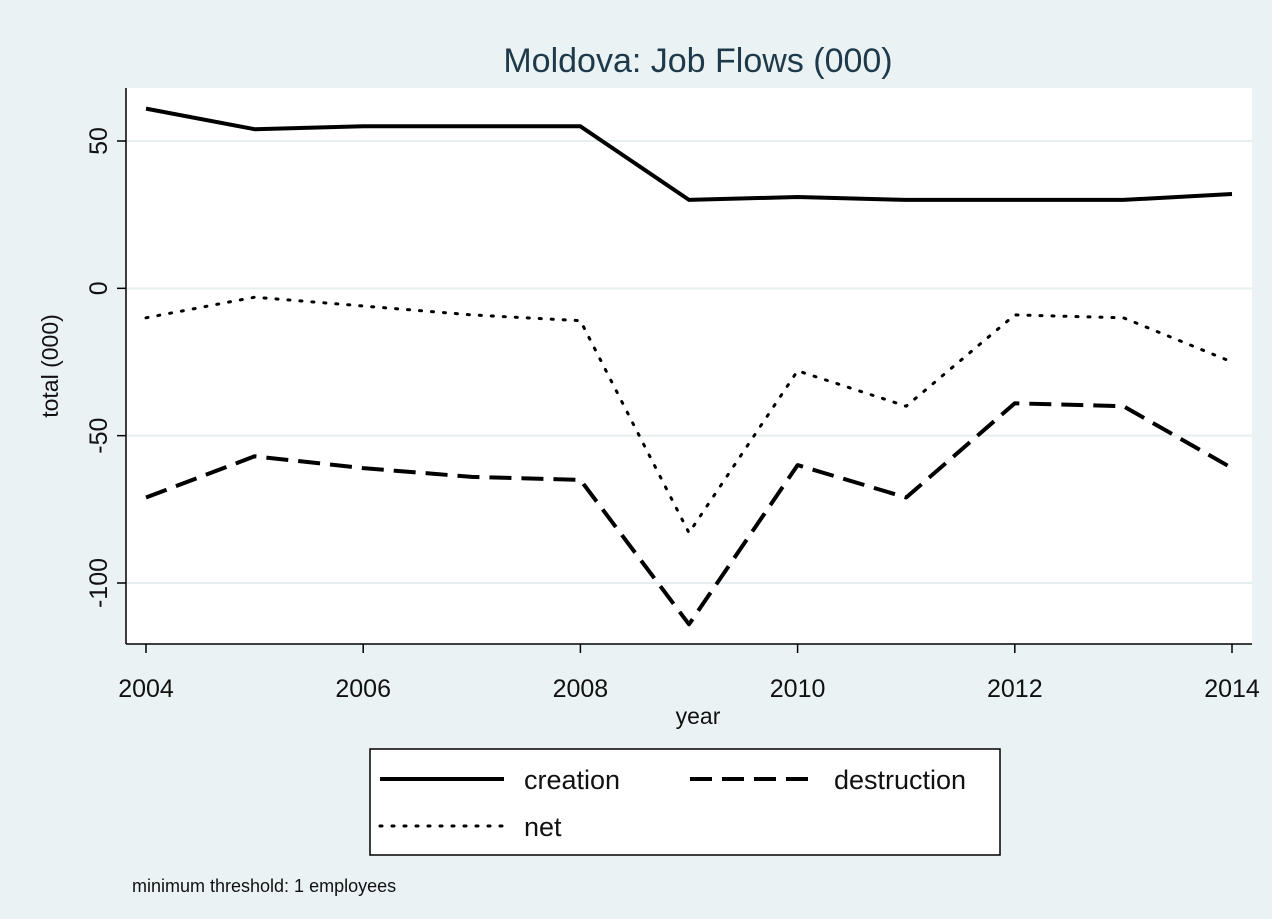 The width and height of the screenshot is (1272, 919). What do you see at coordinates (146, 689) in the screenshot?
I see `x-tick-label: 2004` at bounding box center [146, 689].